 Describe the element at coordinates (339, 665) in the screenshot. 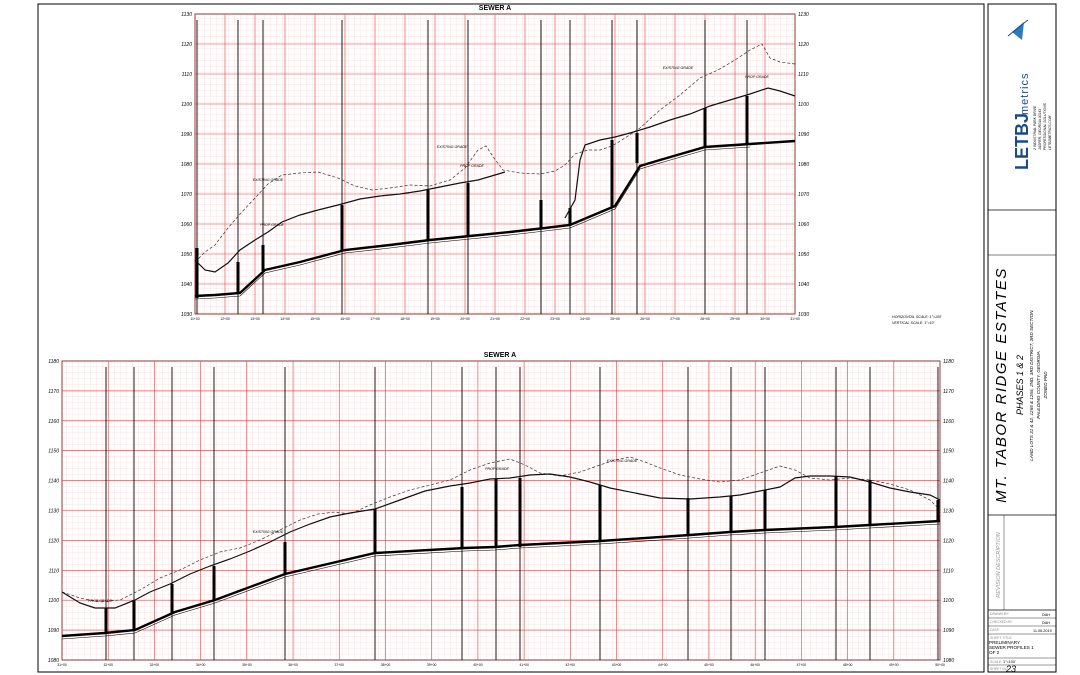

I see `x-axis-tick-label: 37+00` at that location.